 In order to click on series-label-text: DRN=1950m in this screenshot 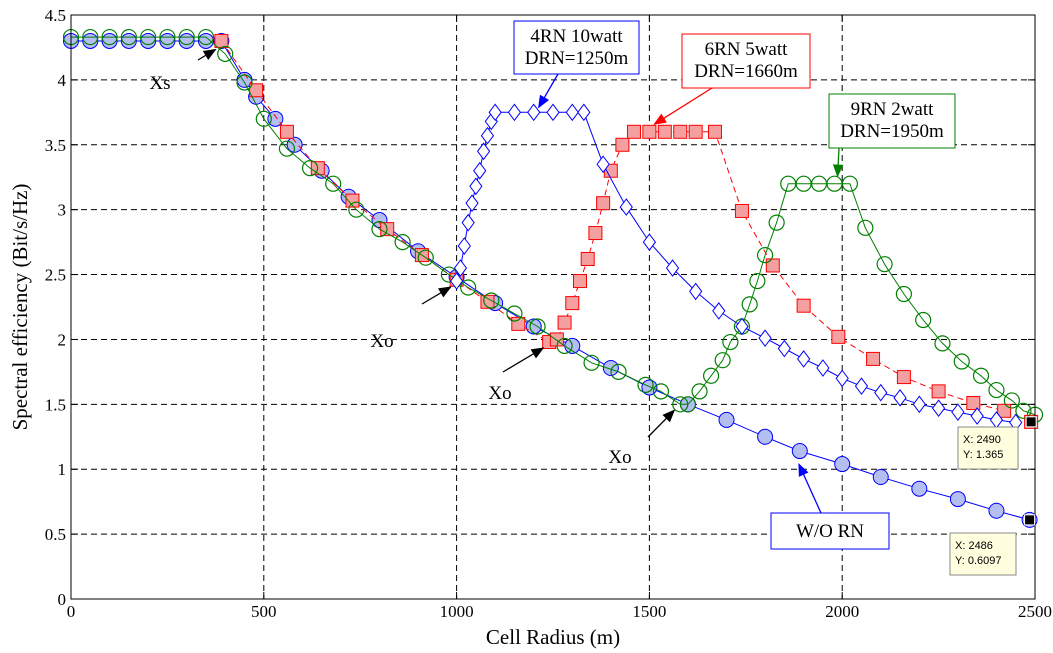, I will do `click(892, 131)`.